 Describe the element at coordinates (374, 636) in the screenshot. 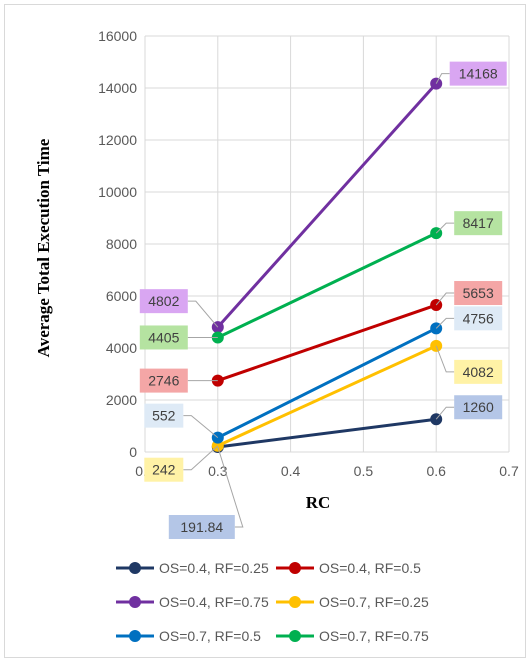

I see `legend-label: OS=0.7, RF=0.75` at that location.